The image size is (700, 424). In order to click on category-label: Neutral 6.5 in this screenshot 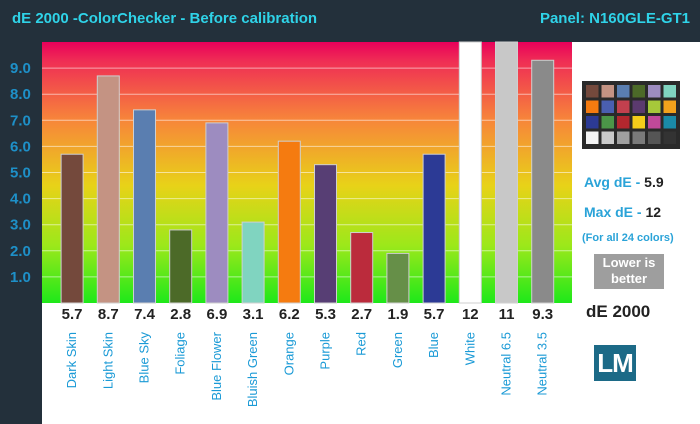, I will do `click(506, 364)`.